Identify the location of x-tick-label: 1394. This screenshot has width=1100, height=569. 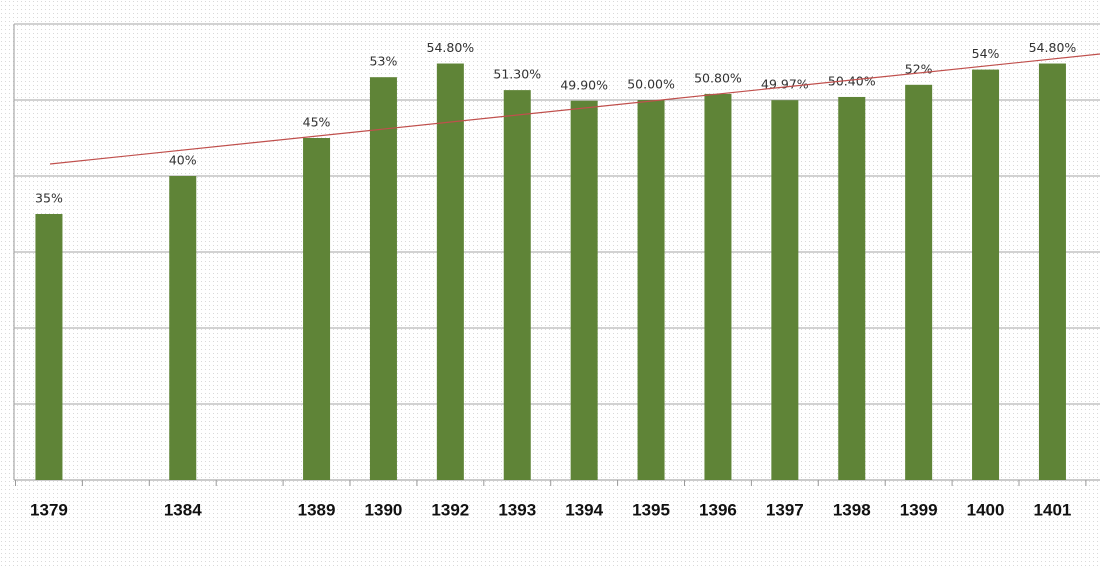
(584, 509).